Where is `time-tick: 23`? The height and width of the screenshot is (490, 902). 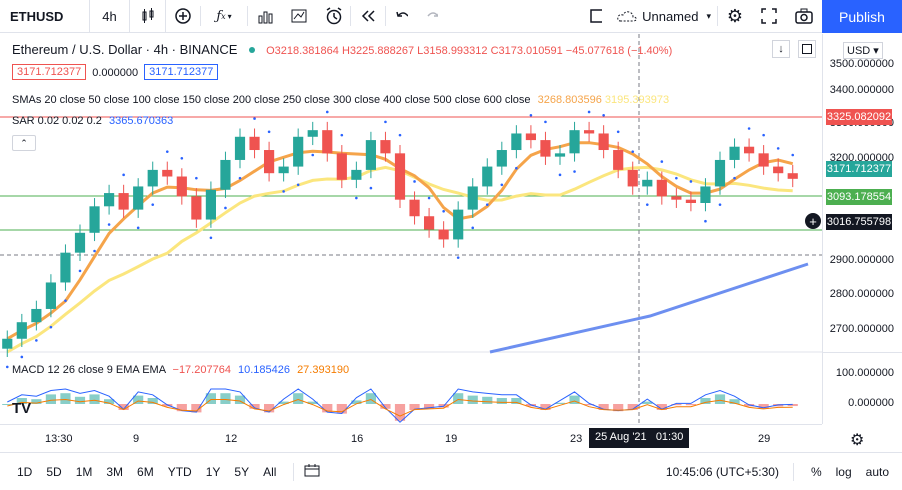 time-tick: 23 is located at coordinates (576, 439).